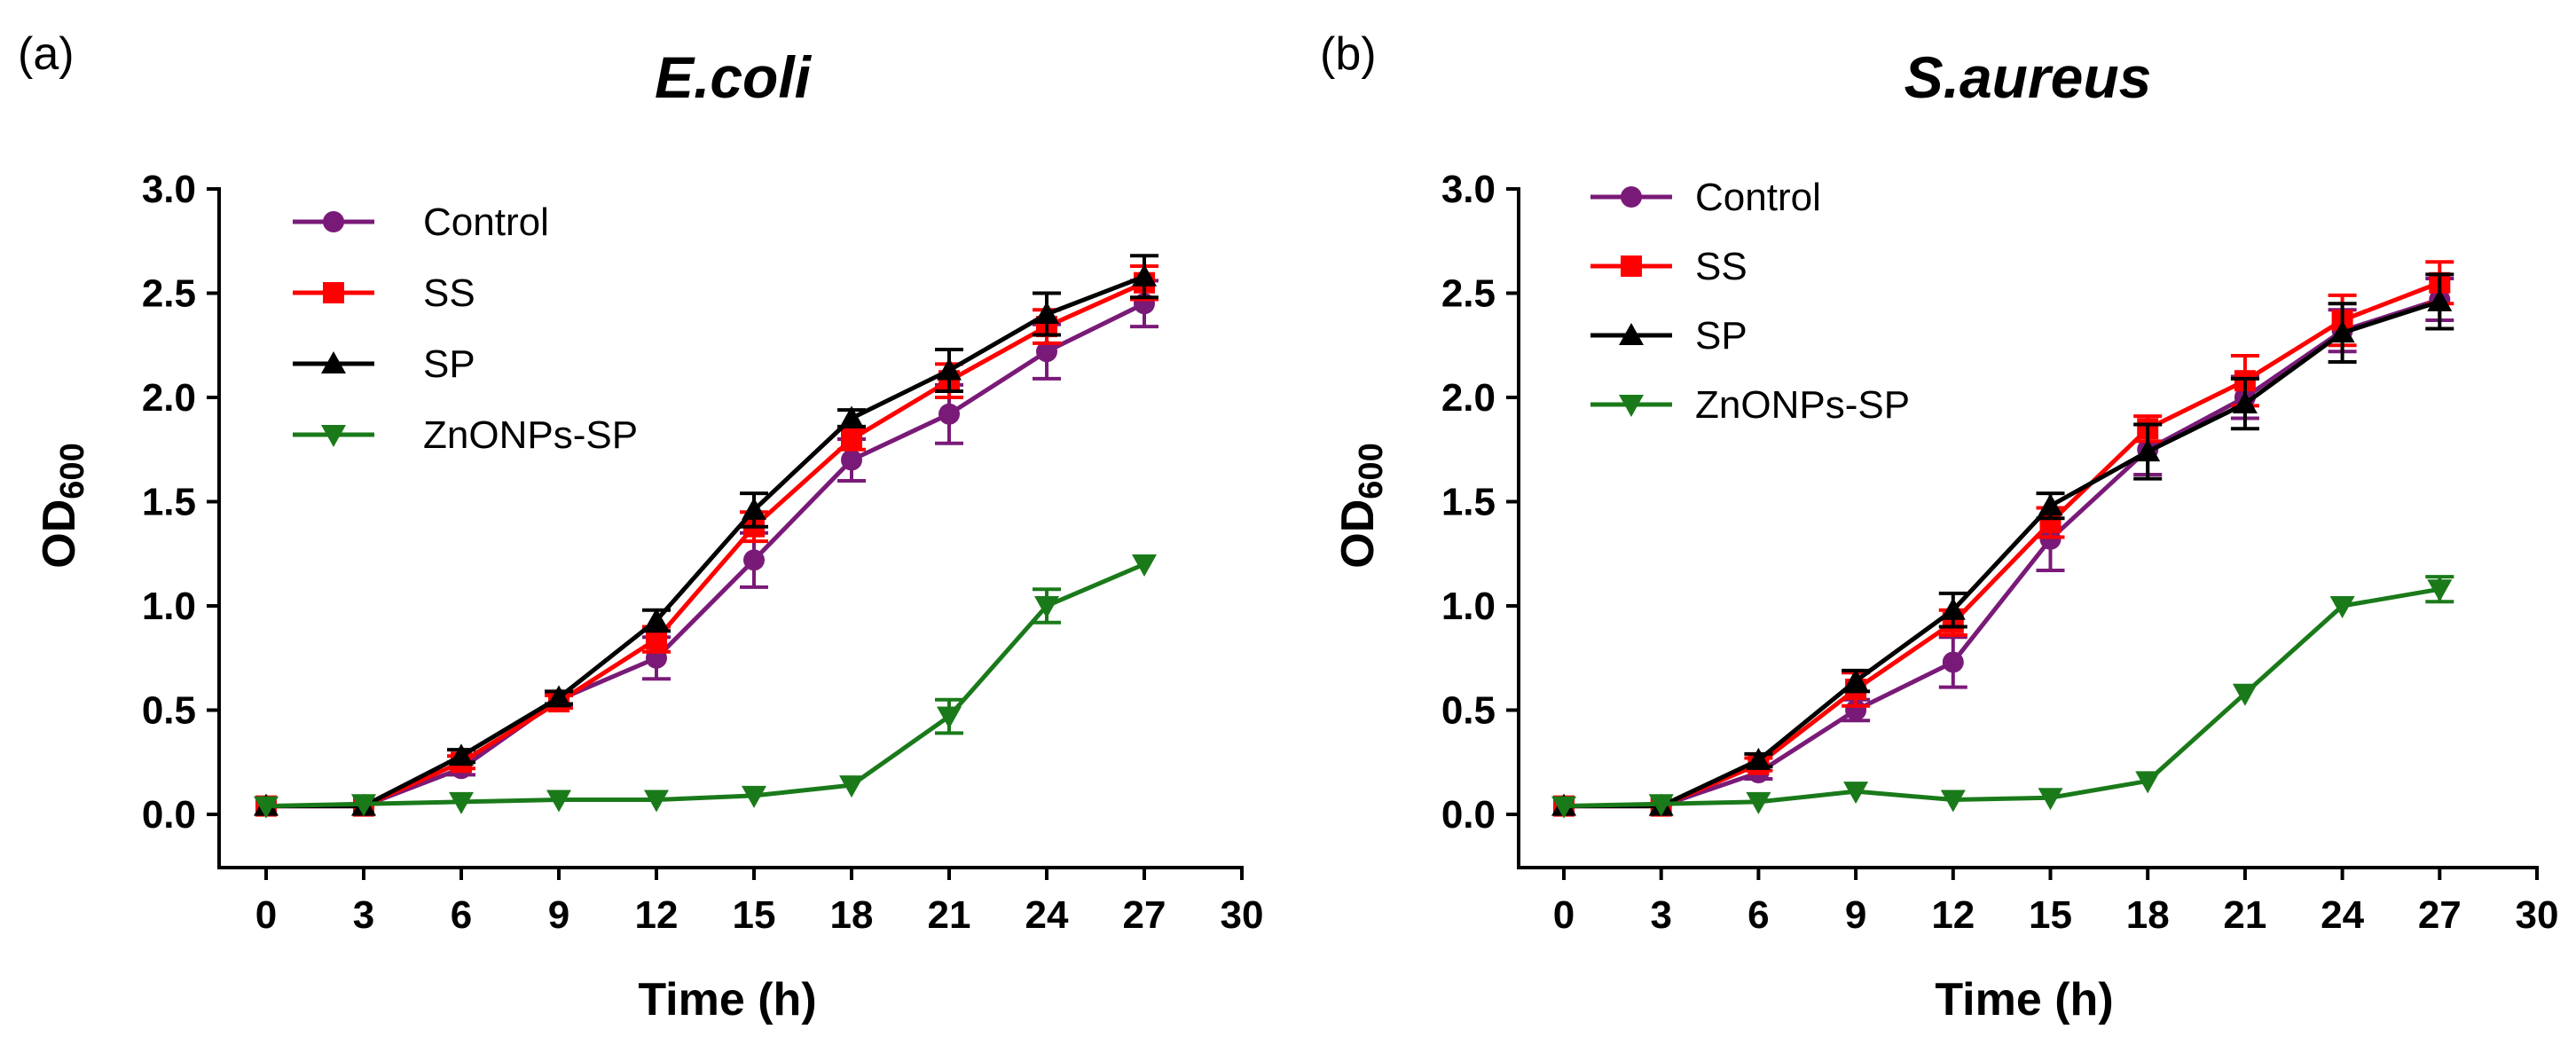 Image resolution: width=2576 pixels, height=1053 pixels. Describe the element at coordinates (363, 915) in the screenshot. I see `x-tick-label: 3` at that location.